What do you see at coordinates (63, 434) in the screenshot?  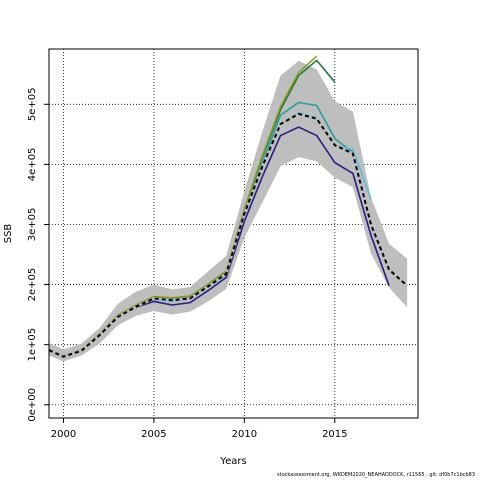 I see `x-tick-label: 2000` at bounding box center [63, 434].